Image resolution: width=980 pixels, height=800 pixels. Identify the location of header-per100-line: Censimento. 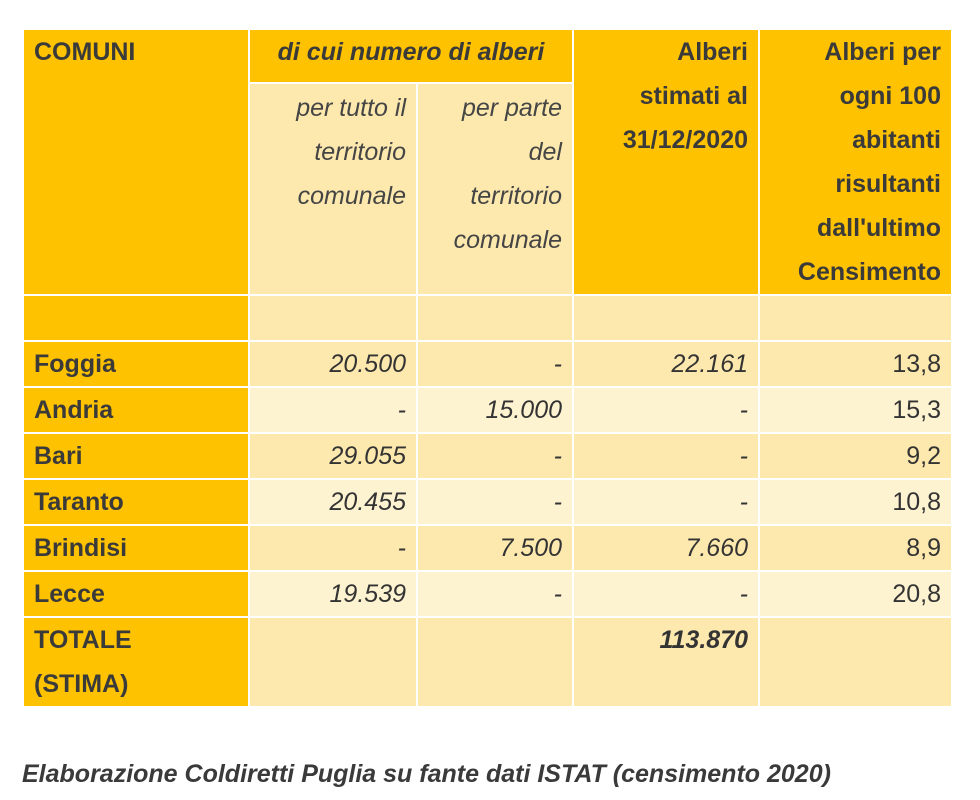
(869, 272).